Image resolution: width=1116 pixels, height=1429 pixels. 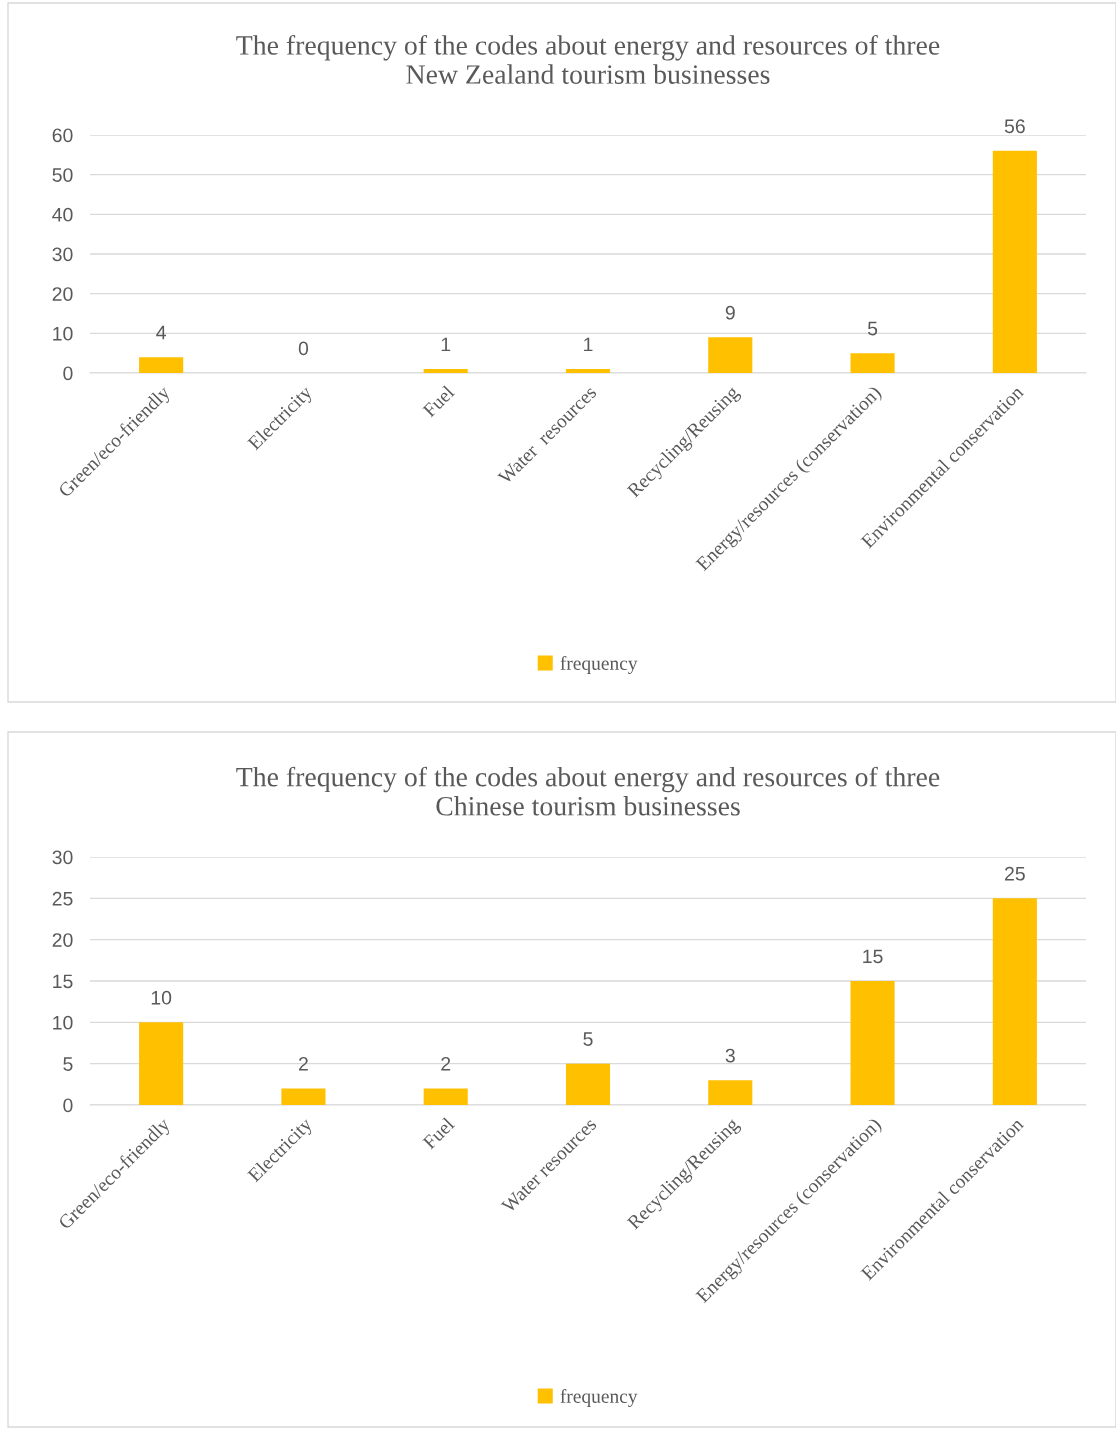 I want to click on chart-title: The frequency of the codes about energy and resources of three New Zealand tourism businesses, so click(x=588, y=59).